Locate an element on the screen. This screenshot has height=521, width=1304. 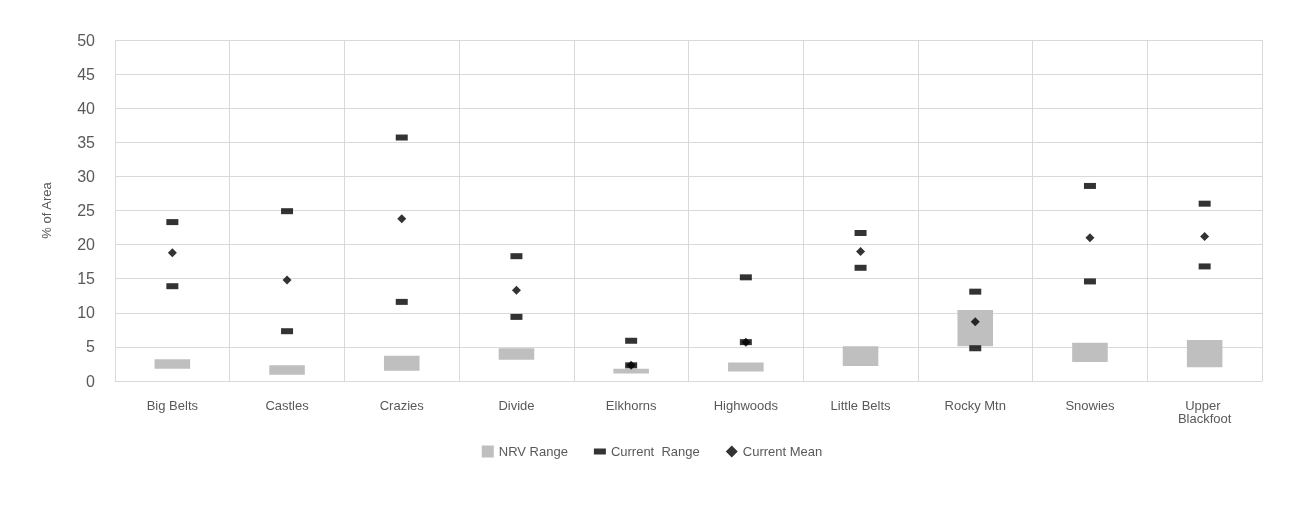
x-tick-label: Crazies is located at coordinates (402, 405).